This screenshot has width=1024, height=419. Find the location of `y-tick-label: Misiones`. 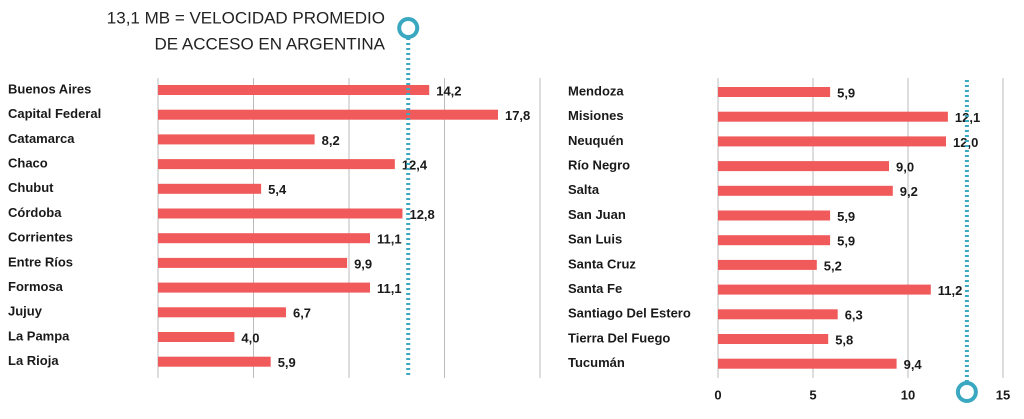

y-tick-label: Misiones is located at coordinates (596, 115).